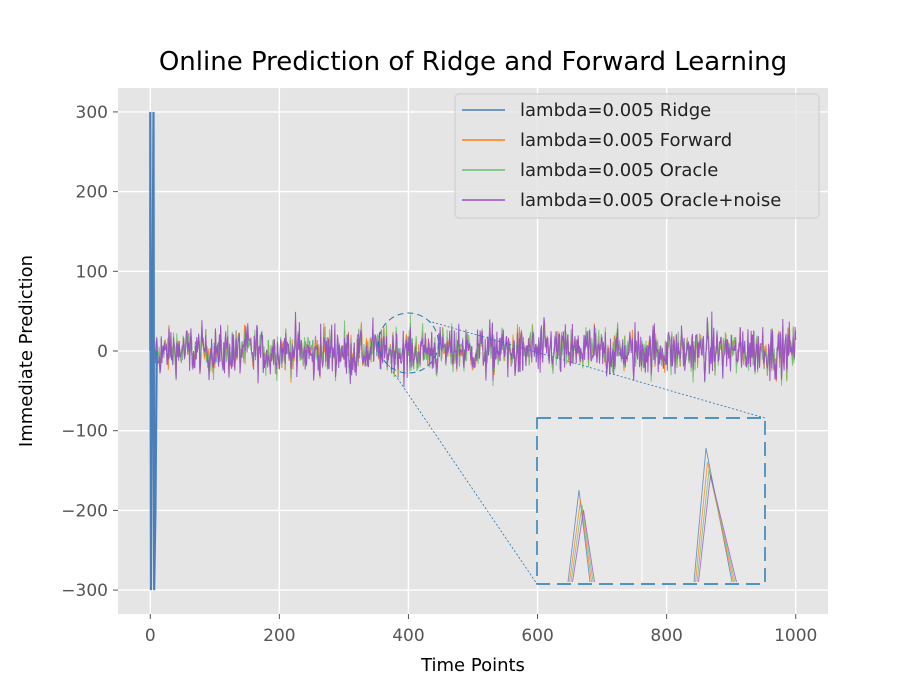  Describe the element at coordinates (26, 351) in the screenshot. I see `y-axis-label: Immediate Prediction` at that location.